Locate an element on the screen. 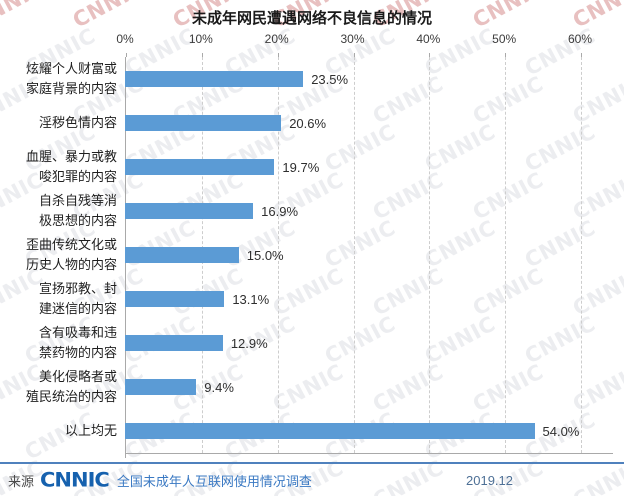 This screenshot has height=496, width=624. cnnic-logo: CNNIC is located at coordinates (75, 480).